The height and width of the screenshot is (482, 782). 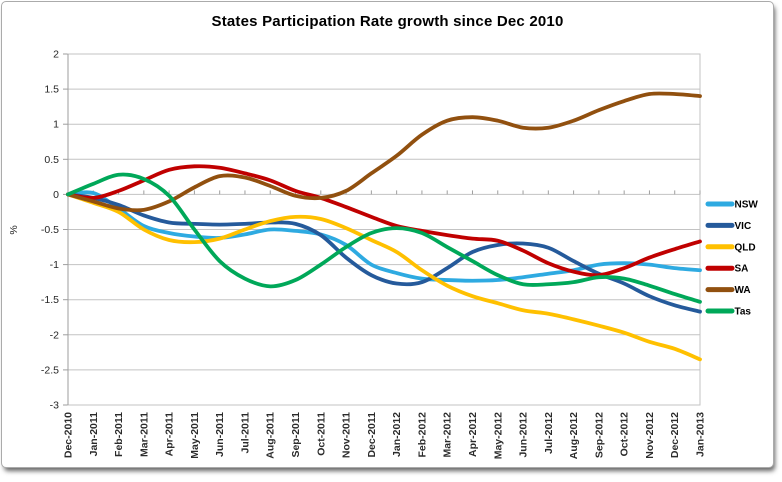 I want to click on x-axis-label: Dec-2011, so click(x=372, y=435).